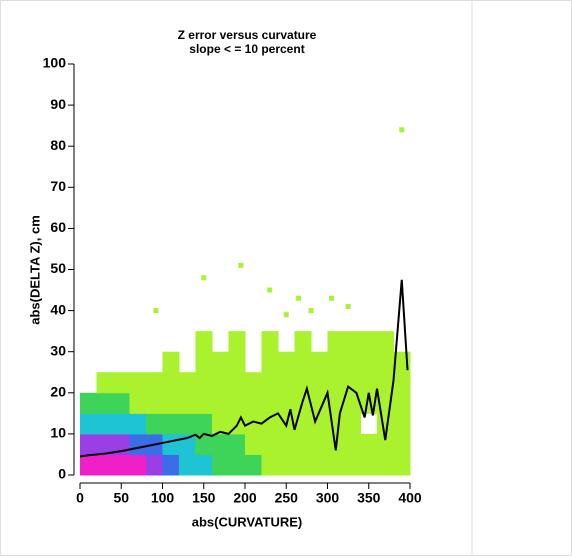 The image size is (572, 556). What do you see at coordinates (247, 521) in the screenshot?
I see `x-axis-label: abs(CURVATURE)` at bounding box center [247, 521].